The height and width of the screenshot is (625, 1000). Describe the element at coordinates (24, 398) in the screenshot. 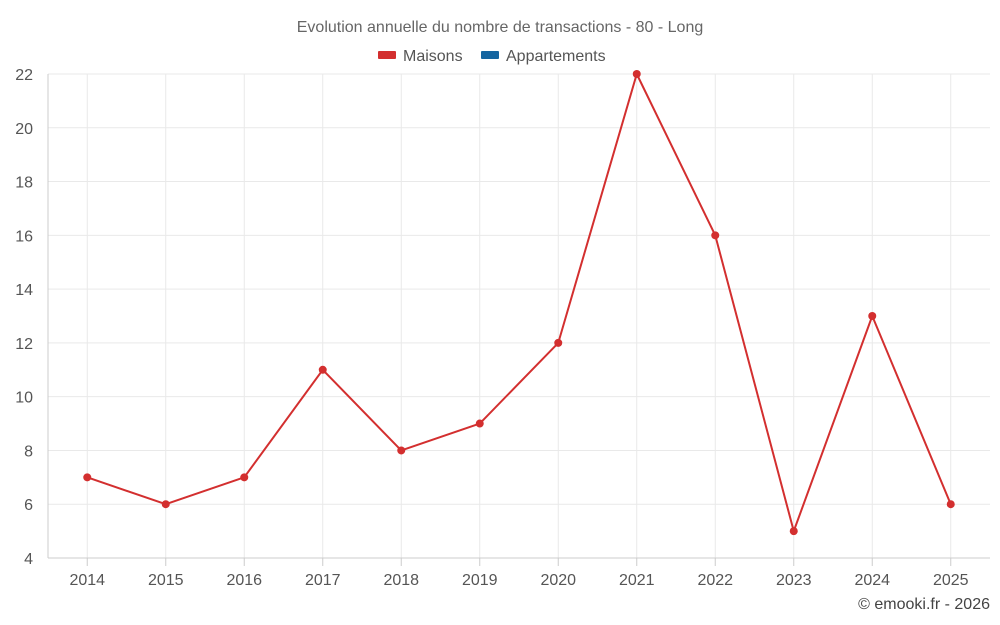

I see `y-tick-label: 10` at that location.